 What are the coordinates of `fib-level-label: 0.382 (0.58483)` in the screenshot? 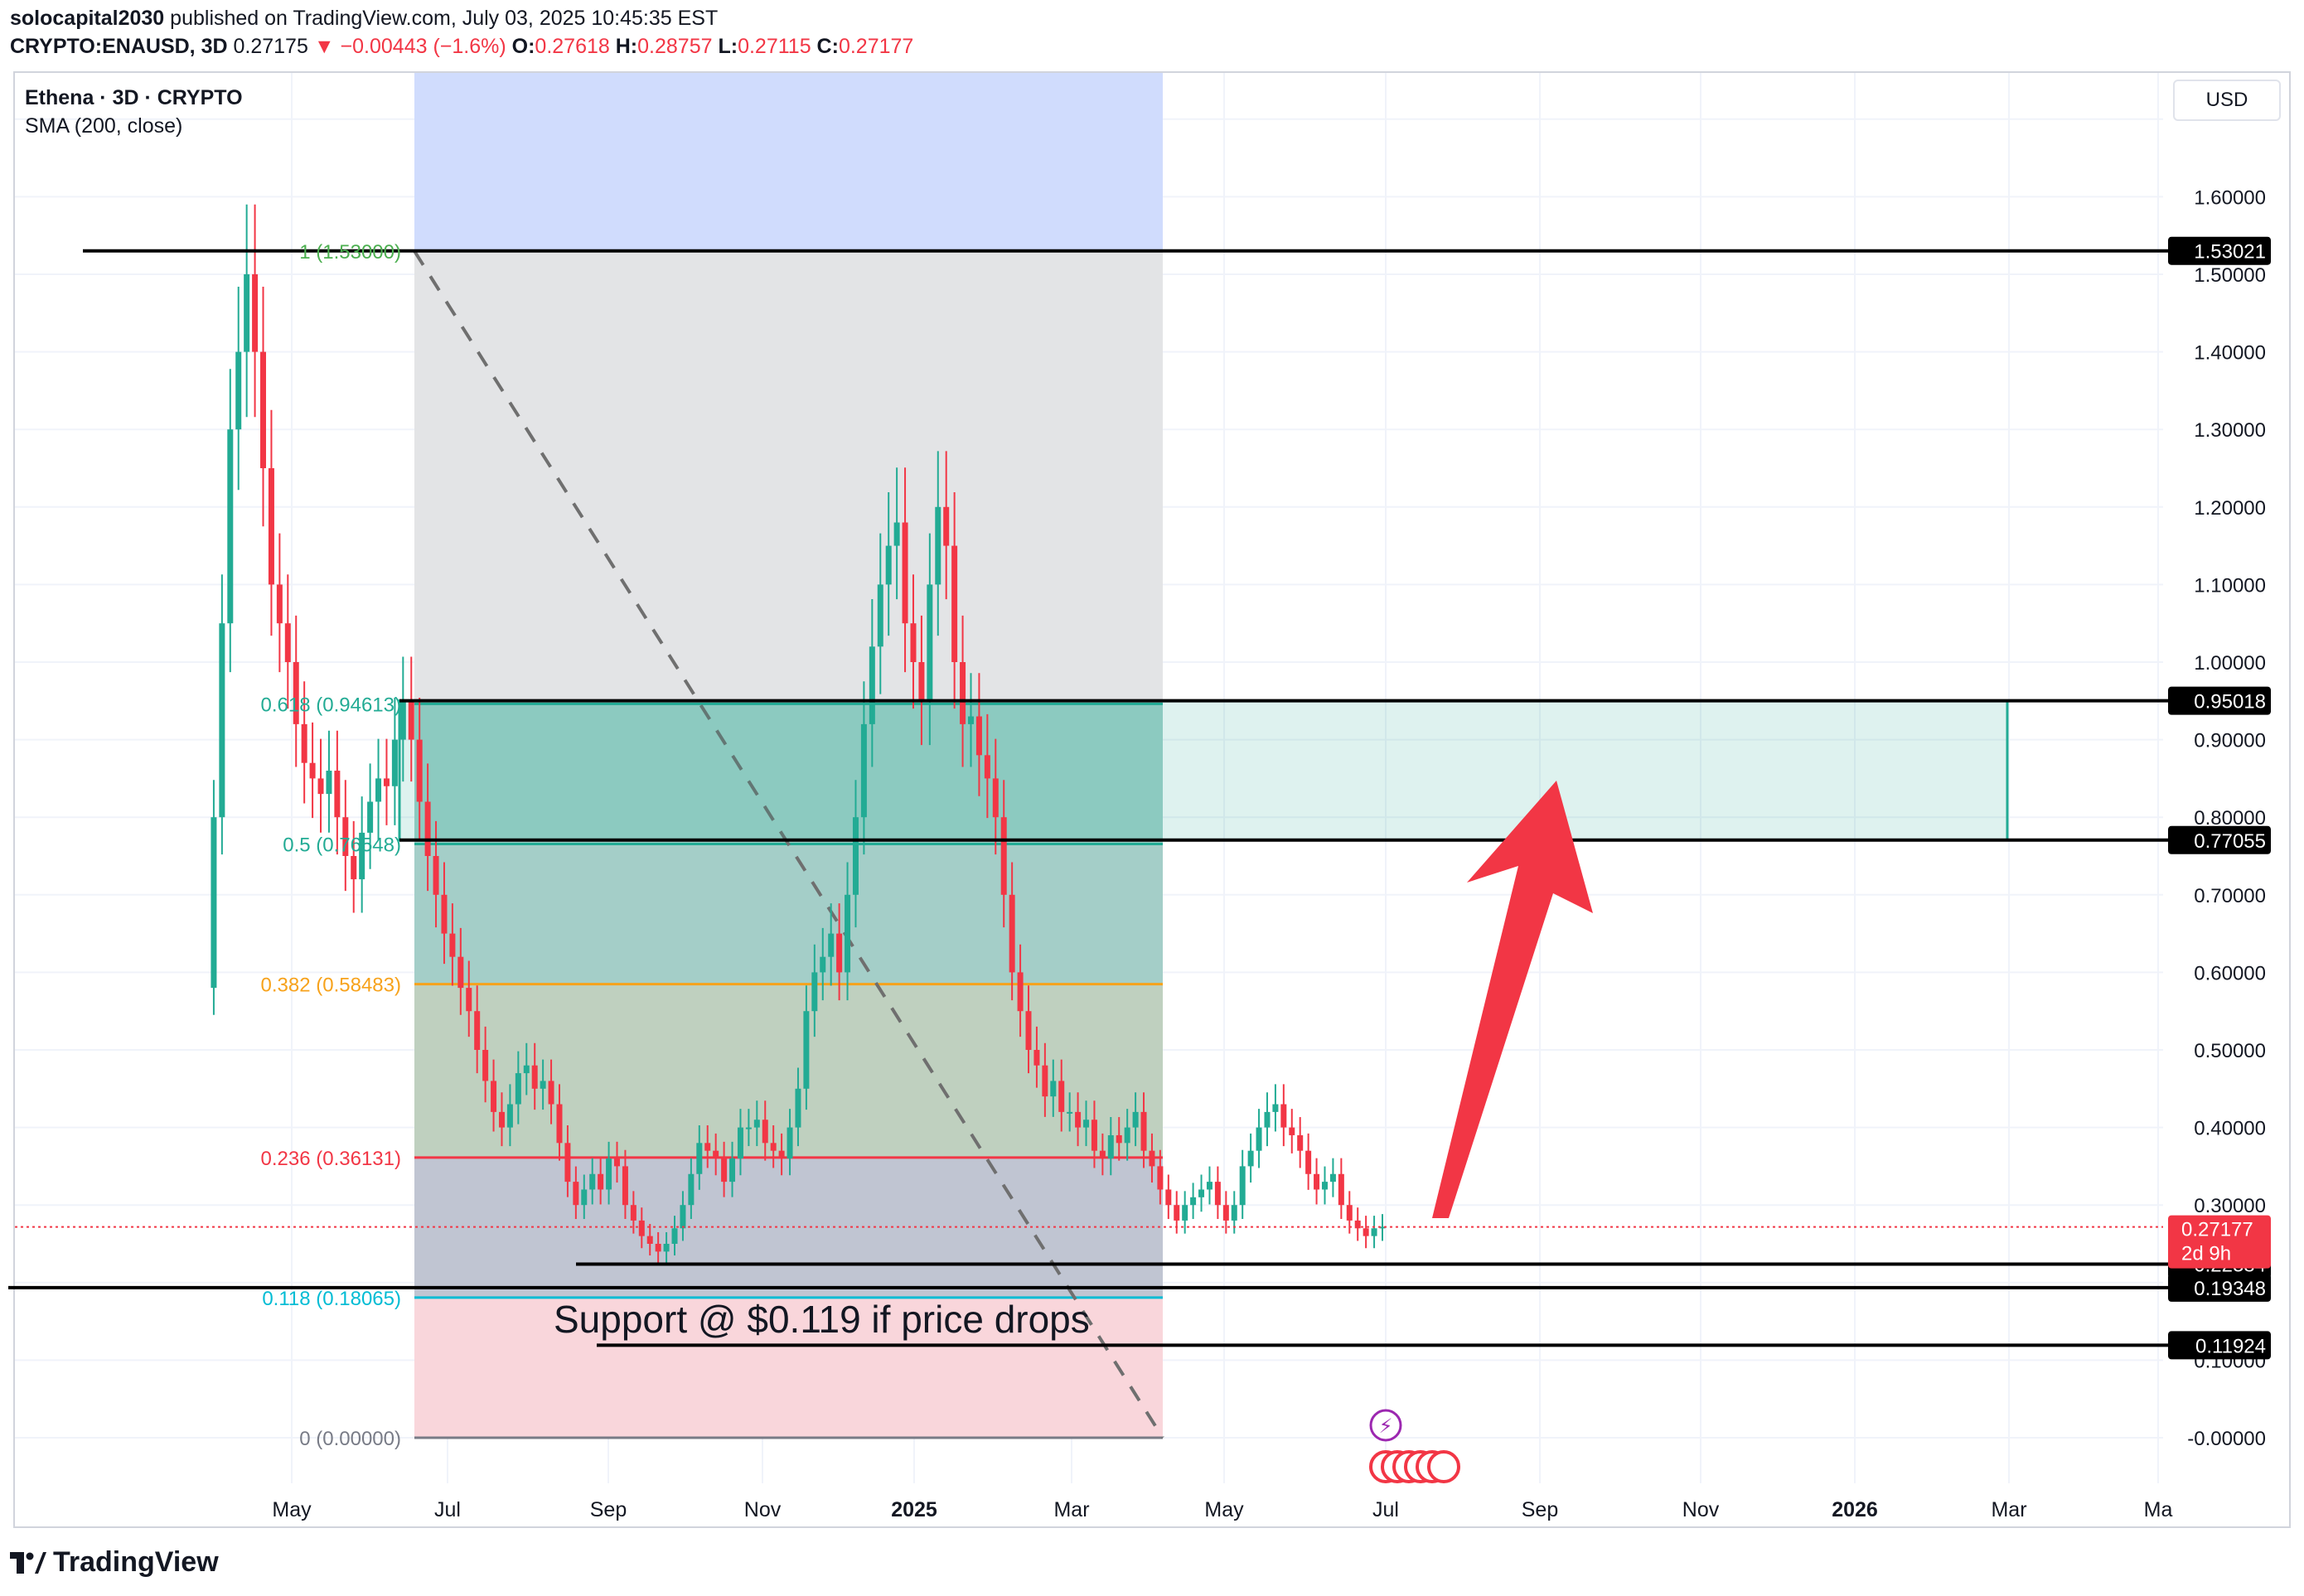 It's located at (331, 986).